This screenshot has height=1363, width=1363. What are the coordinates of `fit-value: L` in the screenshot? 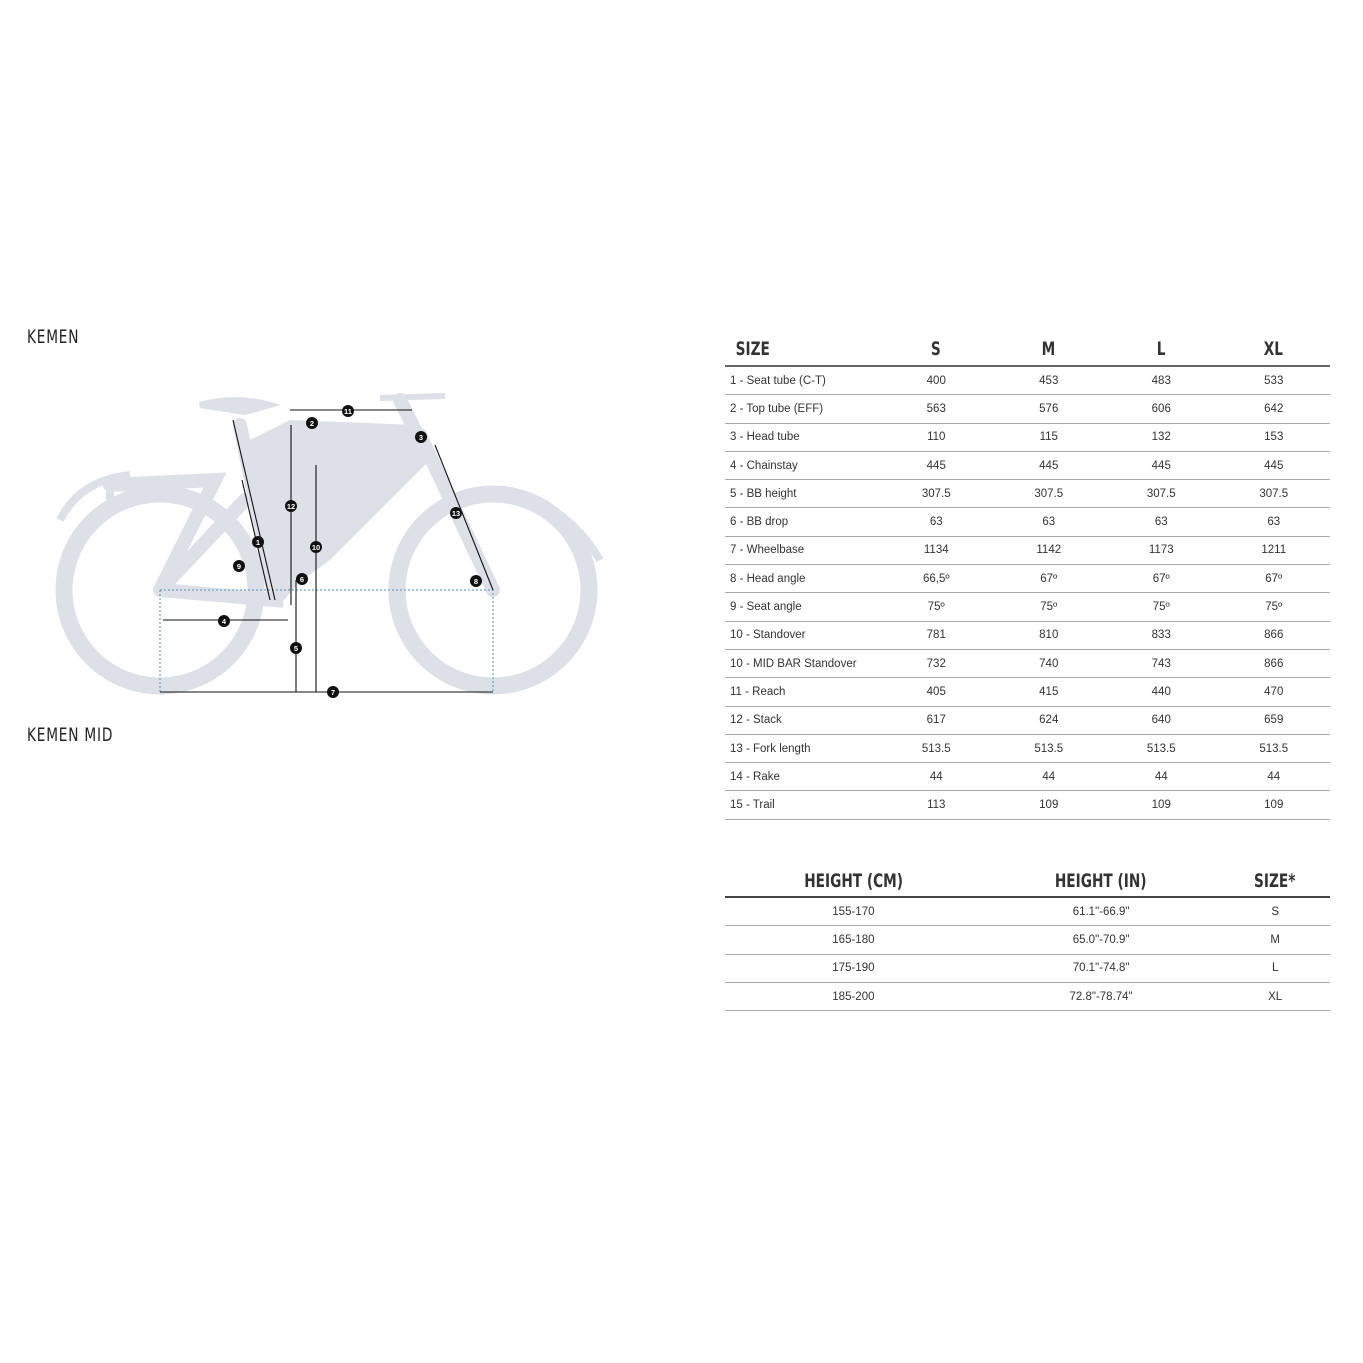 It's located at (1275, 968).